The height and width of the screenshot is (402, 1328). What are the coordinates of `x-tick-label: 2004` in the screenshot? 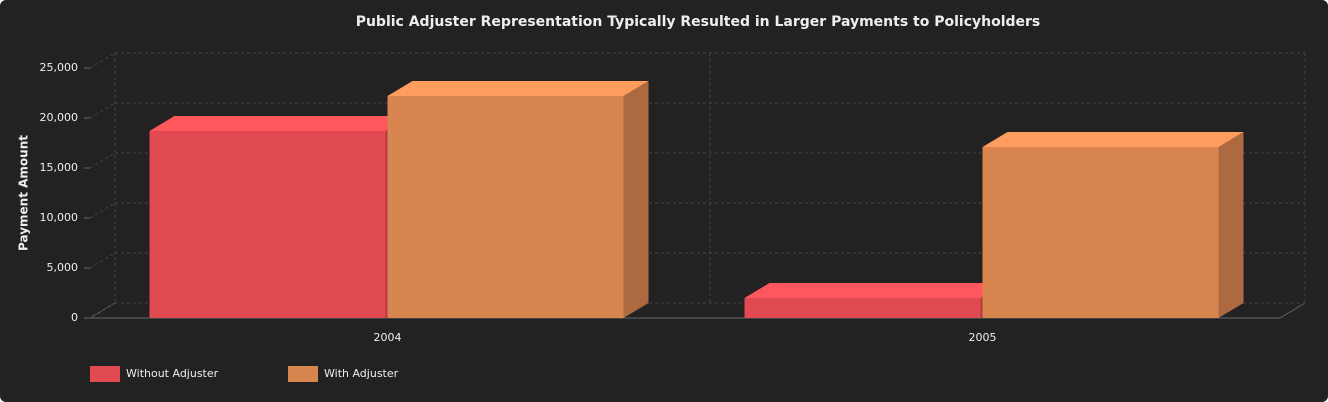 It's located at (388, 337).